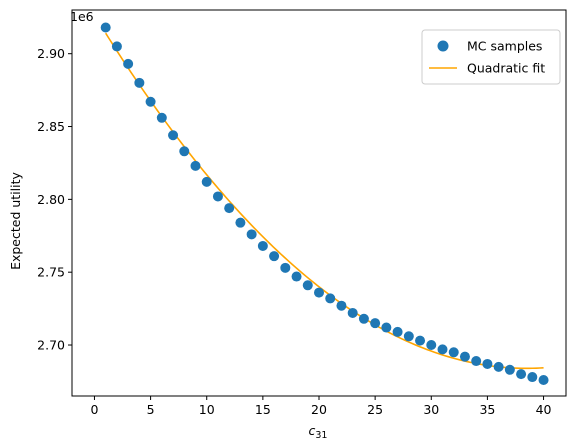 The height and width of the screenshot is (448, 576). What do you see at coordinates (15, 220) in the screenshot?
I see `y-axis-label: Expected utility` at bounding box center [15, 220].